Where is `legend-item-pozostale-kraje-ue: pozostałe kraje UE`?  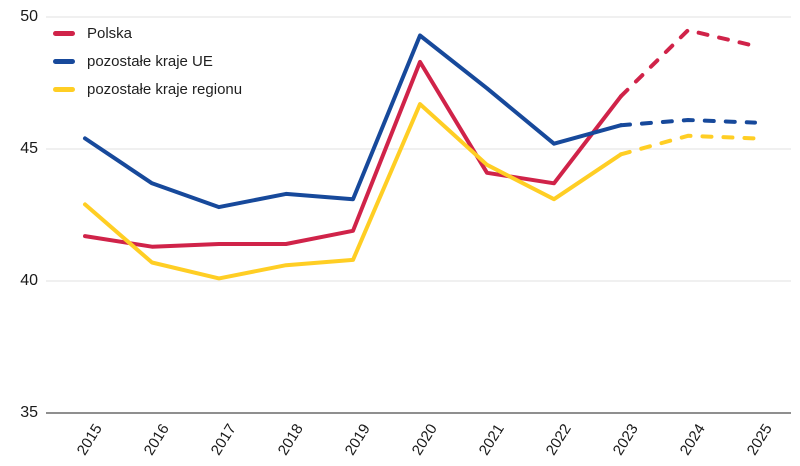
legend-item-pozostale-kraje-ue: pozostałe kraje UE is located at coordinates (147, 61).